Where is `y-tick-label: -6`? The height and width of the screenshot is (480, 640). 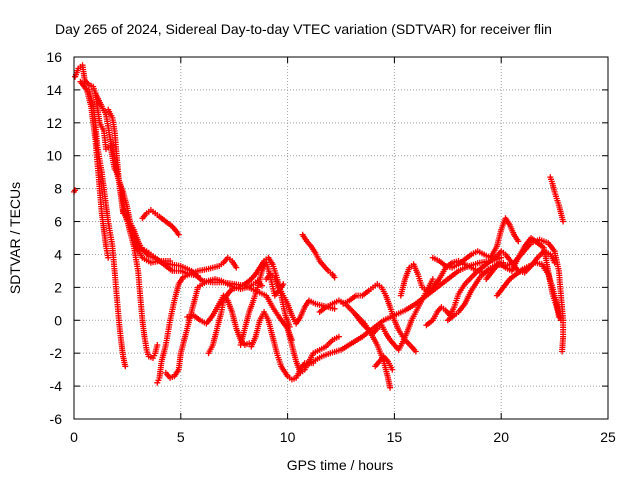
y-tick-label: -6 is located at coordinates (56, 419).